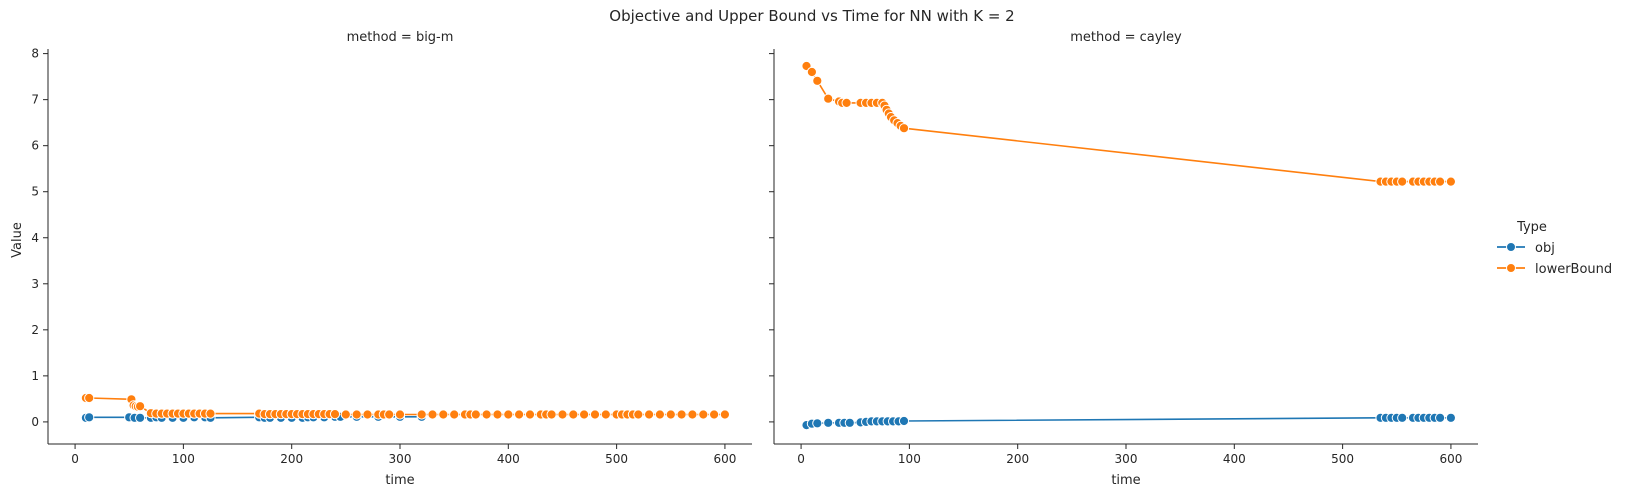 The image size is (1625, 495). Describe the element at coordinates (405, 407) in the screenshot. I see `series-group-big-m` at that location.